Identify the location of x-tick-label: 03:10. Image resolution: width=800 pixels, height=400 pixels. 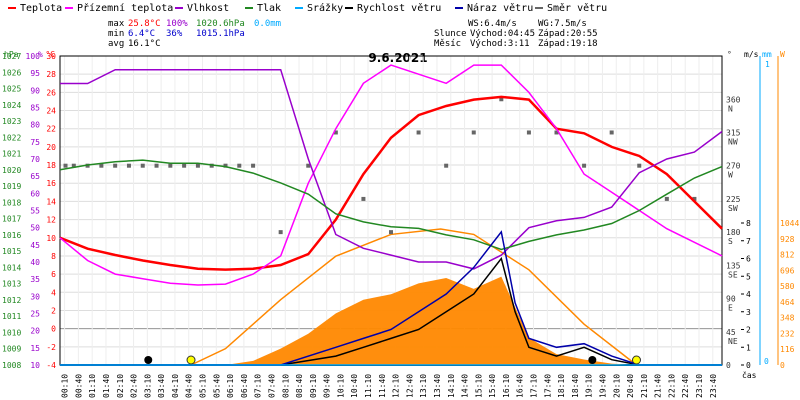
(147, 386).